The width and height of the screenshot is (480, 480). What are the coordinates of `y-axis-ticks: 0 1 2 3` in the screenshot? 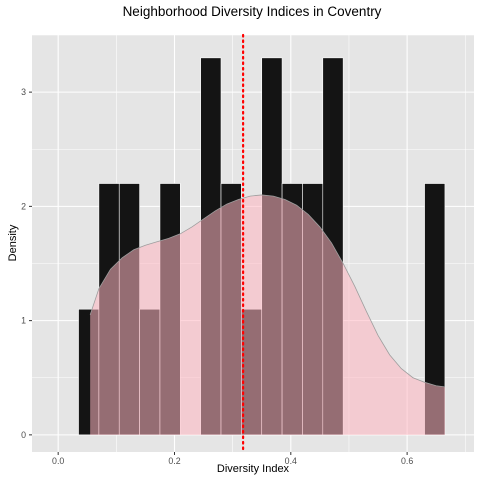 It's located at (26, 263).